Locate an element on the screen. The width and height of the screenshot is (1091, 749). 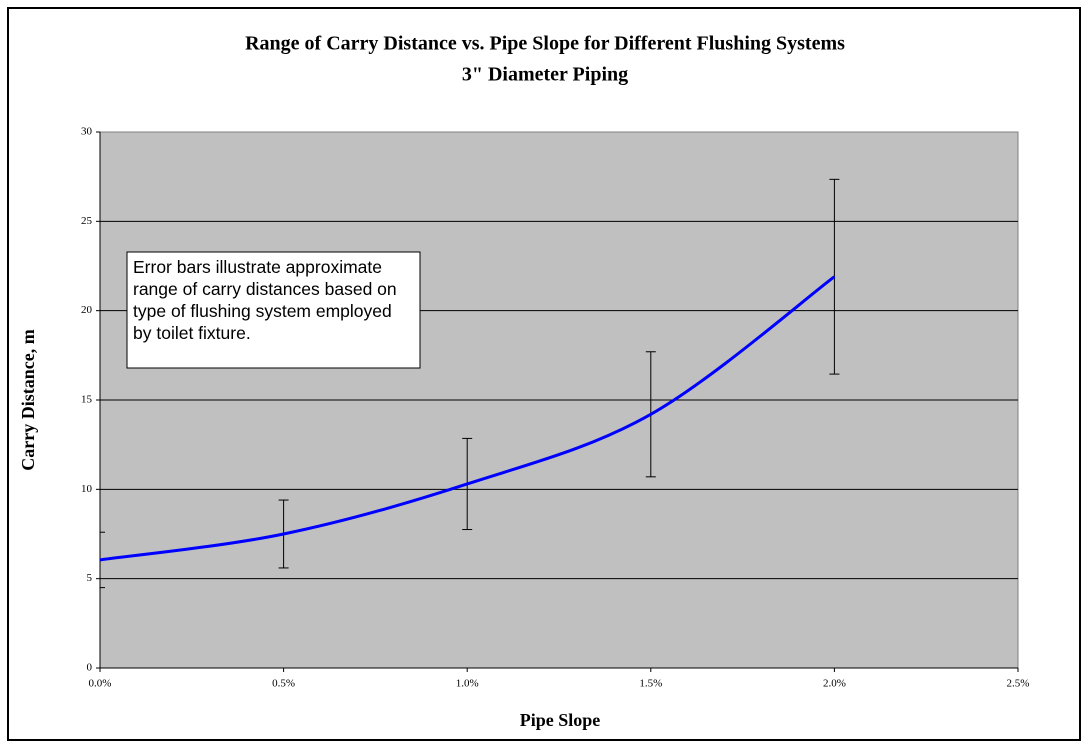
y-tick-label: 20 is located at coordinates (87, 310).